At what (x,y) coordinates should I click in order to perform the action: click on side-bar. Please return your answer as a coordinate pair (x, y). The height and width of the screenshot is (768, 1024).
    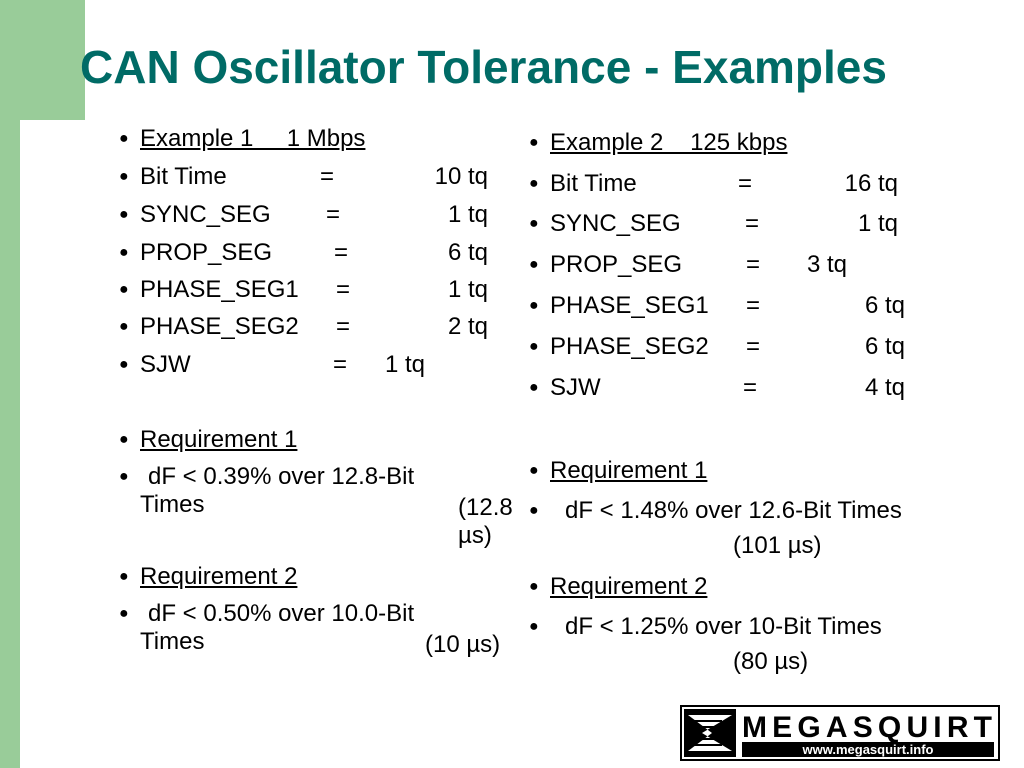
    Looking at the image, I should click on (10, 384).